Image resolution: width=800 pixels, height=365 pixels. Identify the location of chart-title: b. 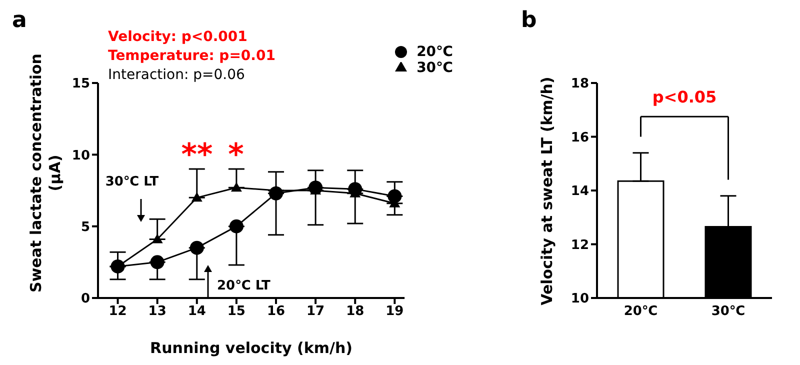
(529, 20).